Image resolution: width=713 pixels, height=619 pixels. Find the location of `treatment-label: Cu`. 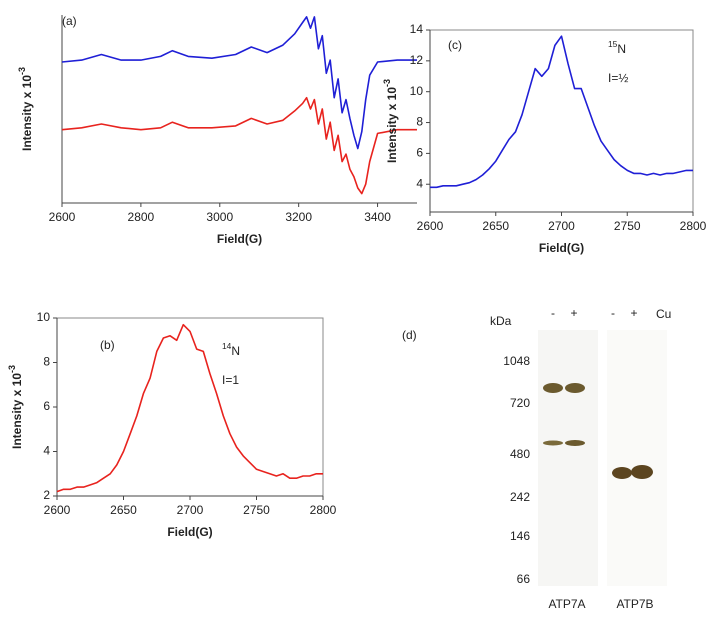

treatment-label: Cu is located at coordinates (663, 314).